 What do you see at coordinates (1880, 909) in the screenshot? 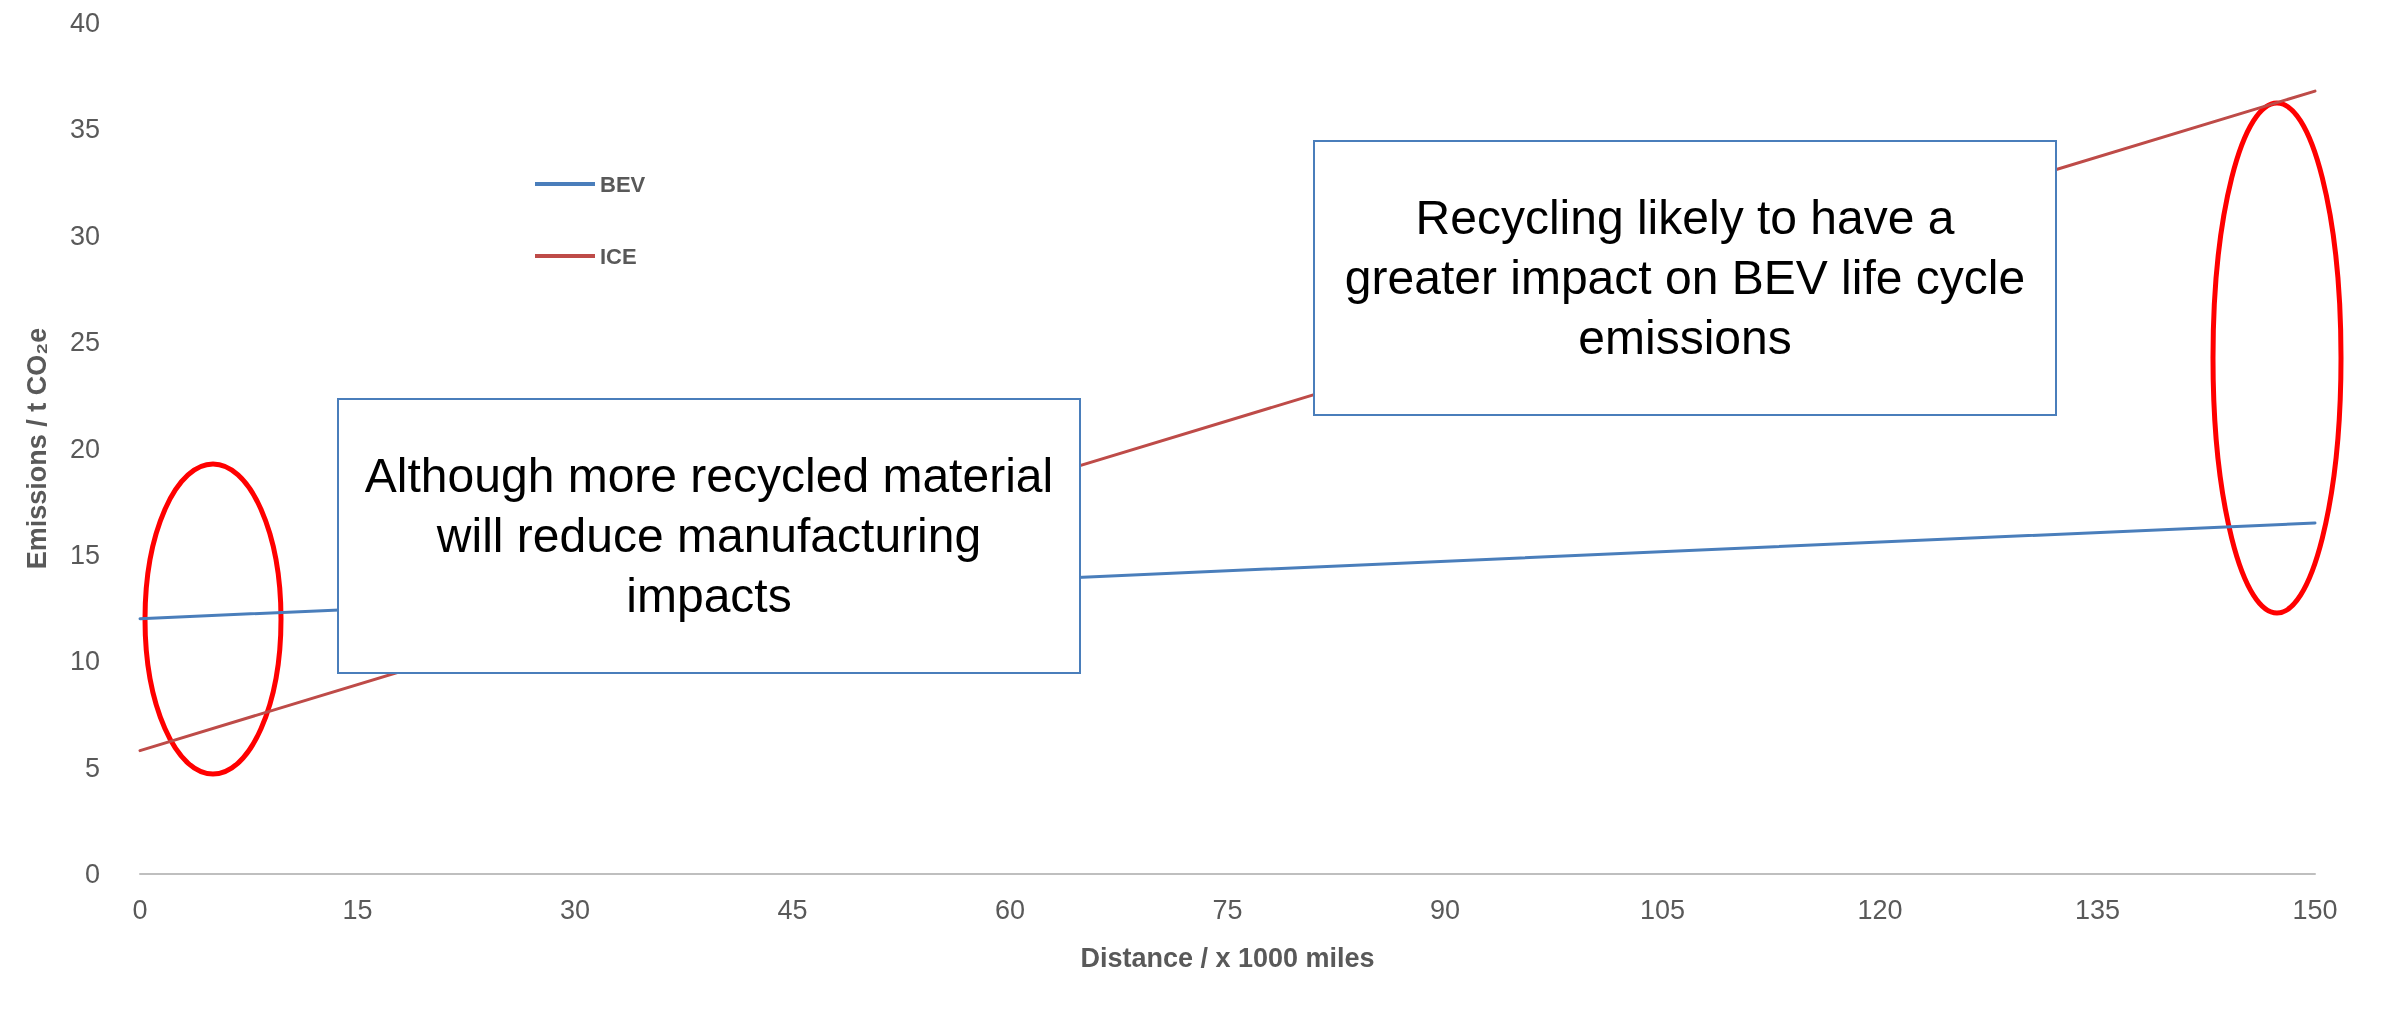
I see `x-tick-label: 120` at bounding box center [1880, 909].